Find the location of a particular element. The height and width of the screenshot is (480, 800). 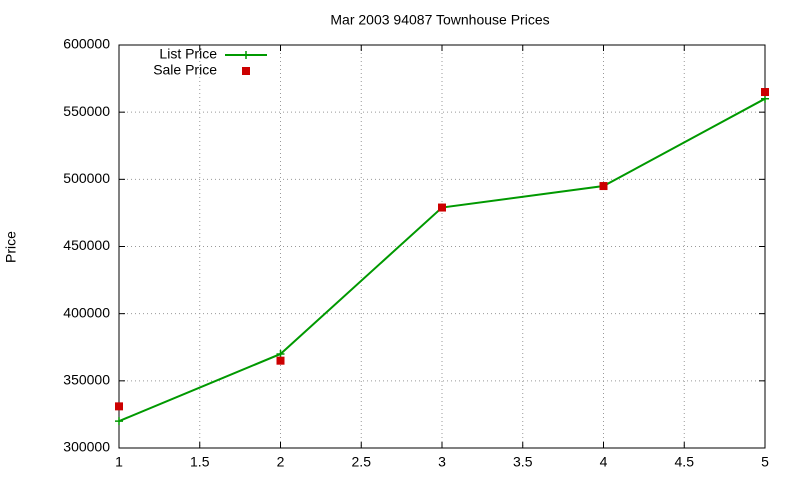

y-tick-label: 400000 is located at coordinates (86, 312).